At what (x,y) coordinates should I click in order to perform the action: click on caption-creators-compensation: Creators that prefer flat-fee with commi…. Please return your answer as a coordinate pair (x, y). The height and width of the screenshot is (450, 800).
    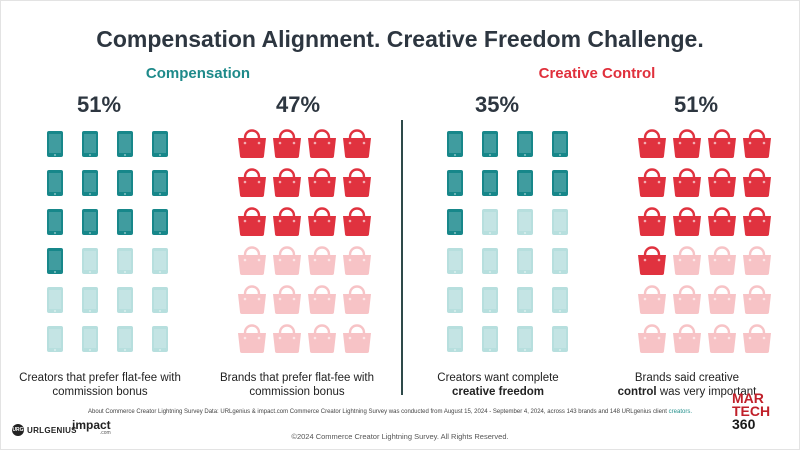
    Looking at the image, I should click on (100, 385).